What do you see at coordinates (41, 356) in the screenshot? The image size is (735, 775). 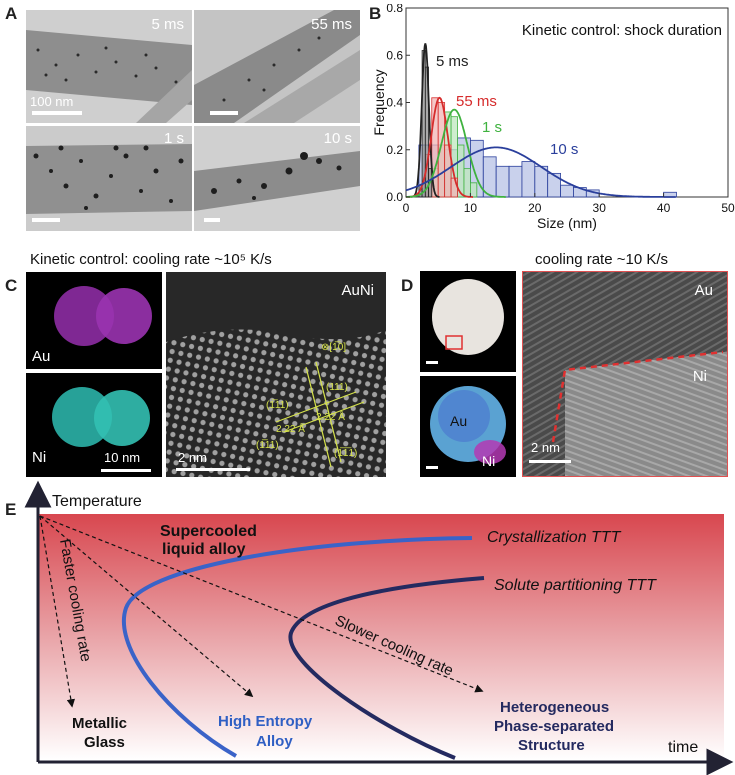 I see `eds-map-au-label: Au` at bounding box center [41, 356].